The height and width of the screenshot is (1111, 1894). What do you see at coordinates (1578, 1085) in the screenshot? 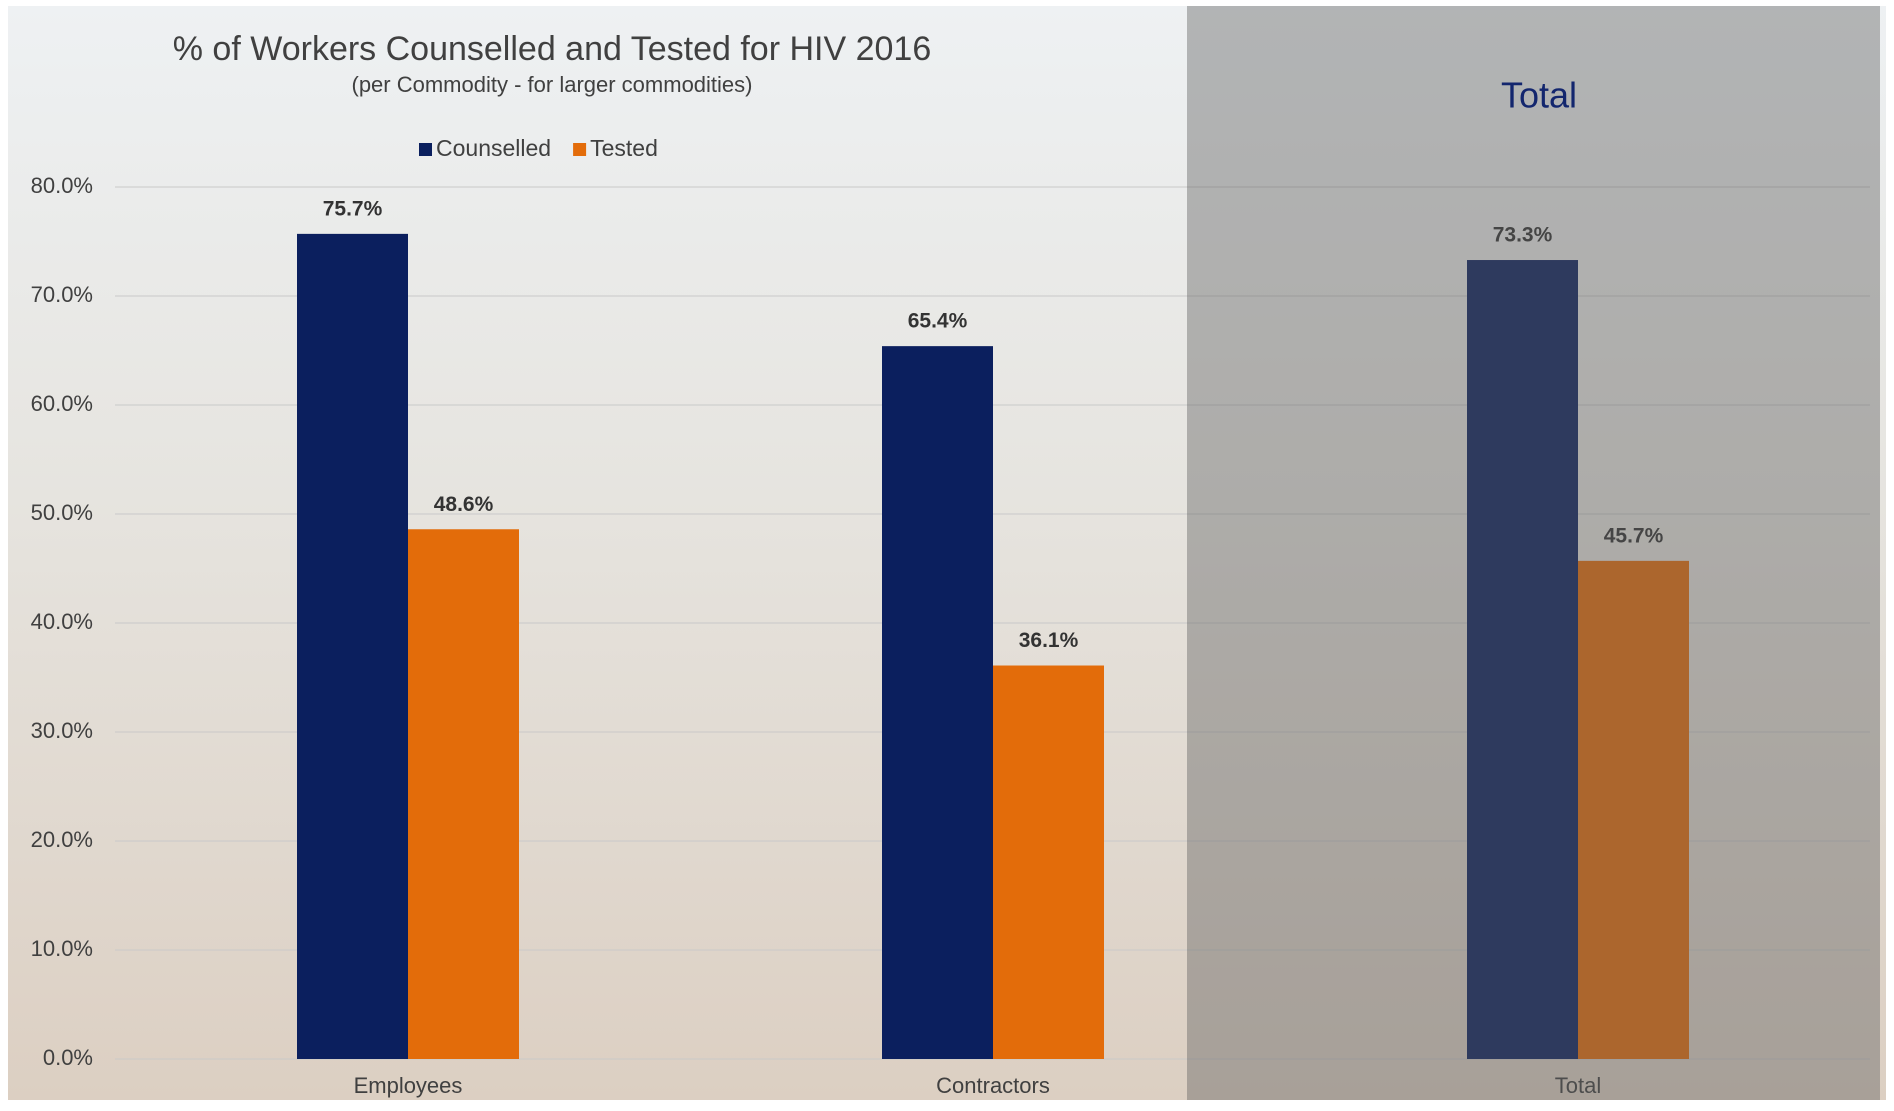
I see `x-tick-label: Total` at bounding box center [1578, 1085].